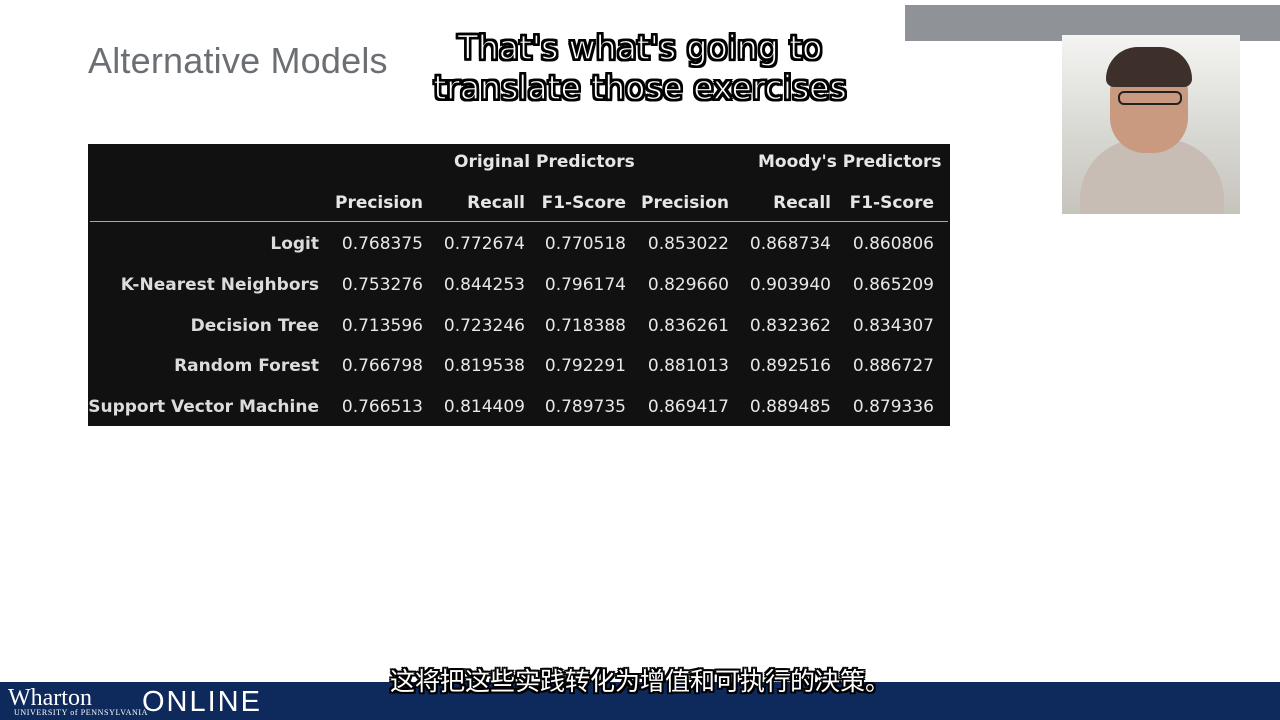 This screenshot has height=720, width=1280. I want to click on table-cell: 0.723246, so click(484, 326).